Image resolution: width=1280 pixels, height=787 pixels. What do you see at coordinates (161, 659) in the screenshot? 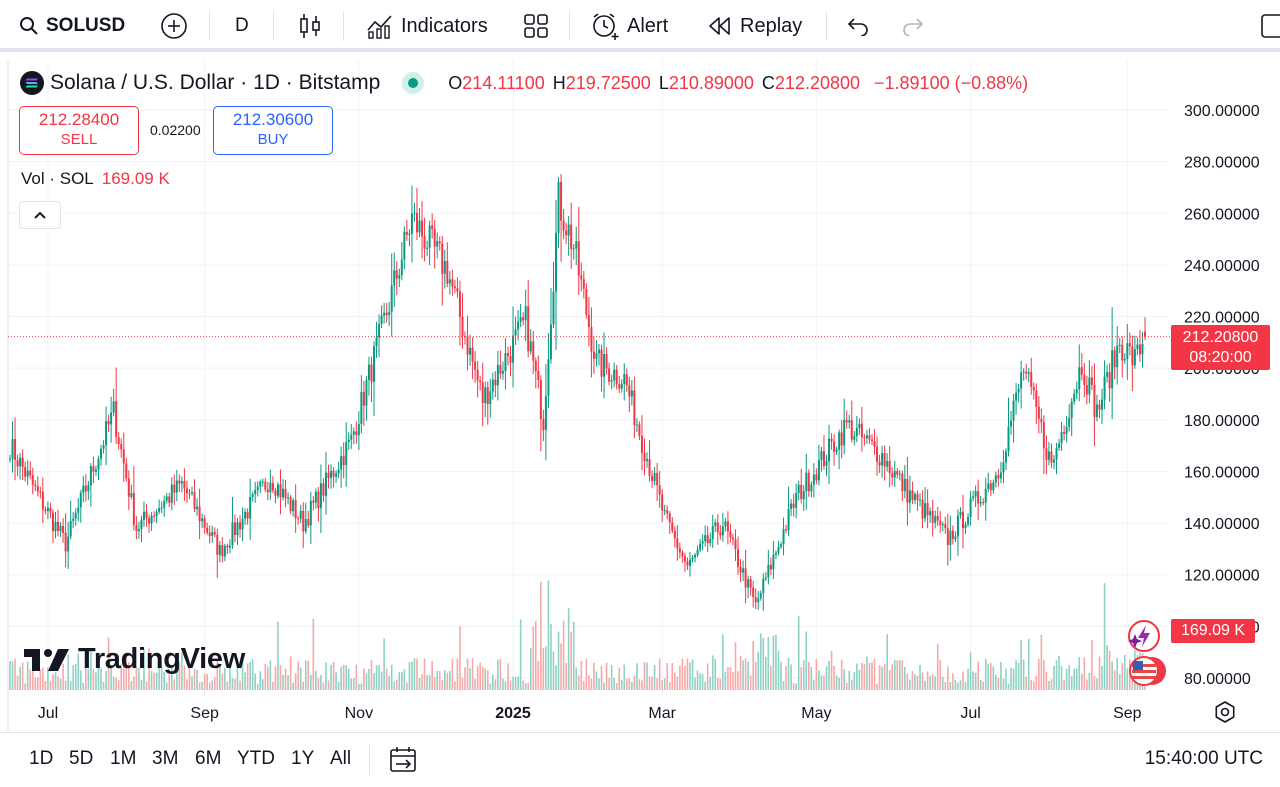
I see `logo-text: TradingView` at bounding box center [161, 659].